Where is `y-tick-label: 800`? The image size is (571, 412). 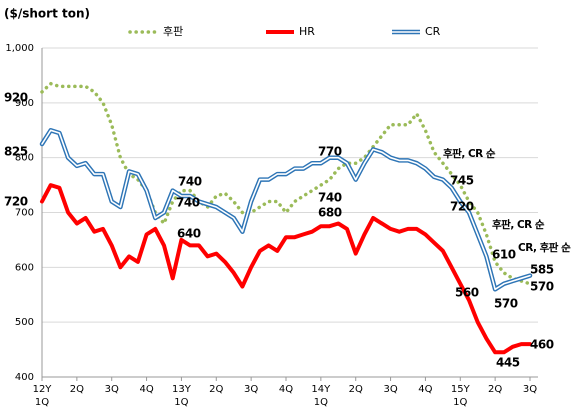 y-tick-label: 800 is located at coordinates (24, 158).